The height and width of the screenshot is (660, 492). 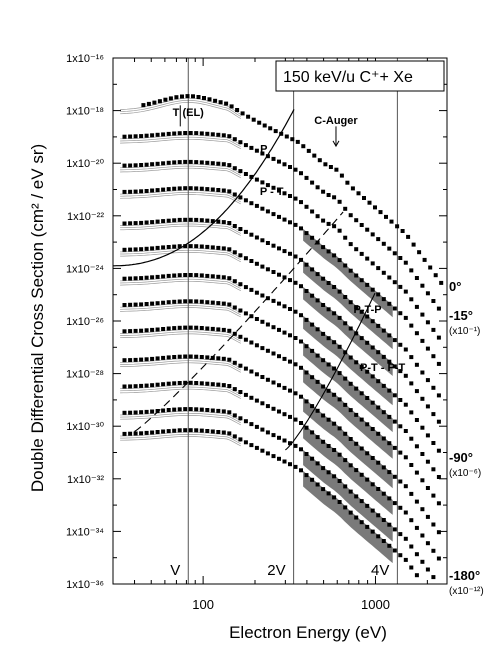 I want to click on reference-line-label: 2V, so click(x=276, y=570).